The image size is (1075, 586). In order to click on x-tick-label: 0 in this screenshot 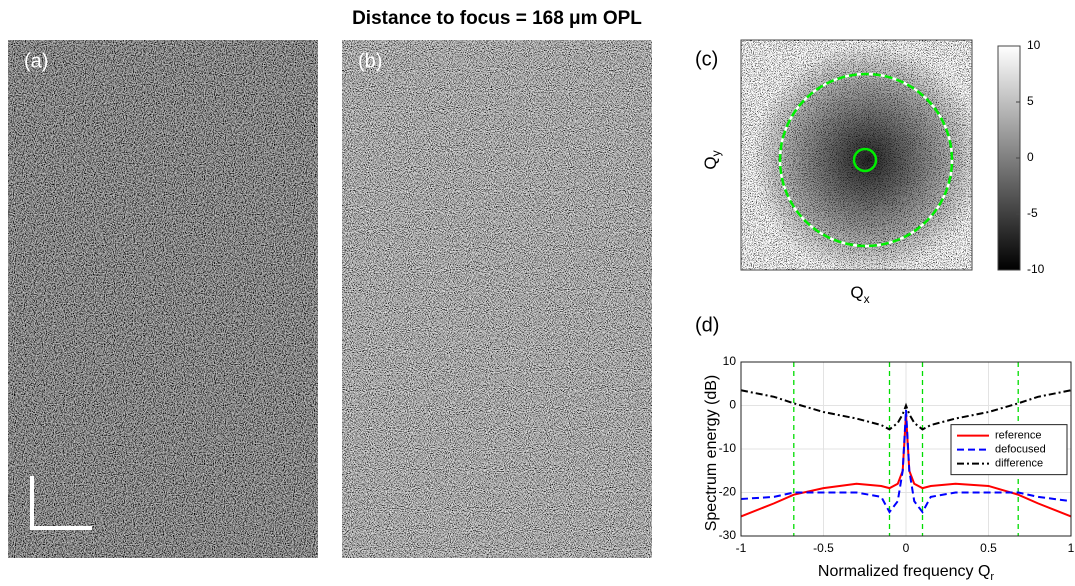, I will do `click(906, 548)`.